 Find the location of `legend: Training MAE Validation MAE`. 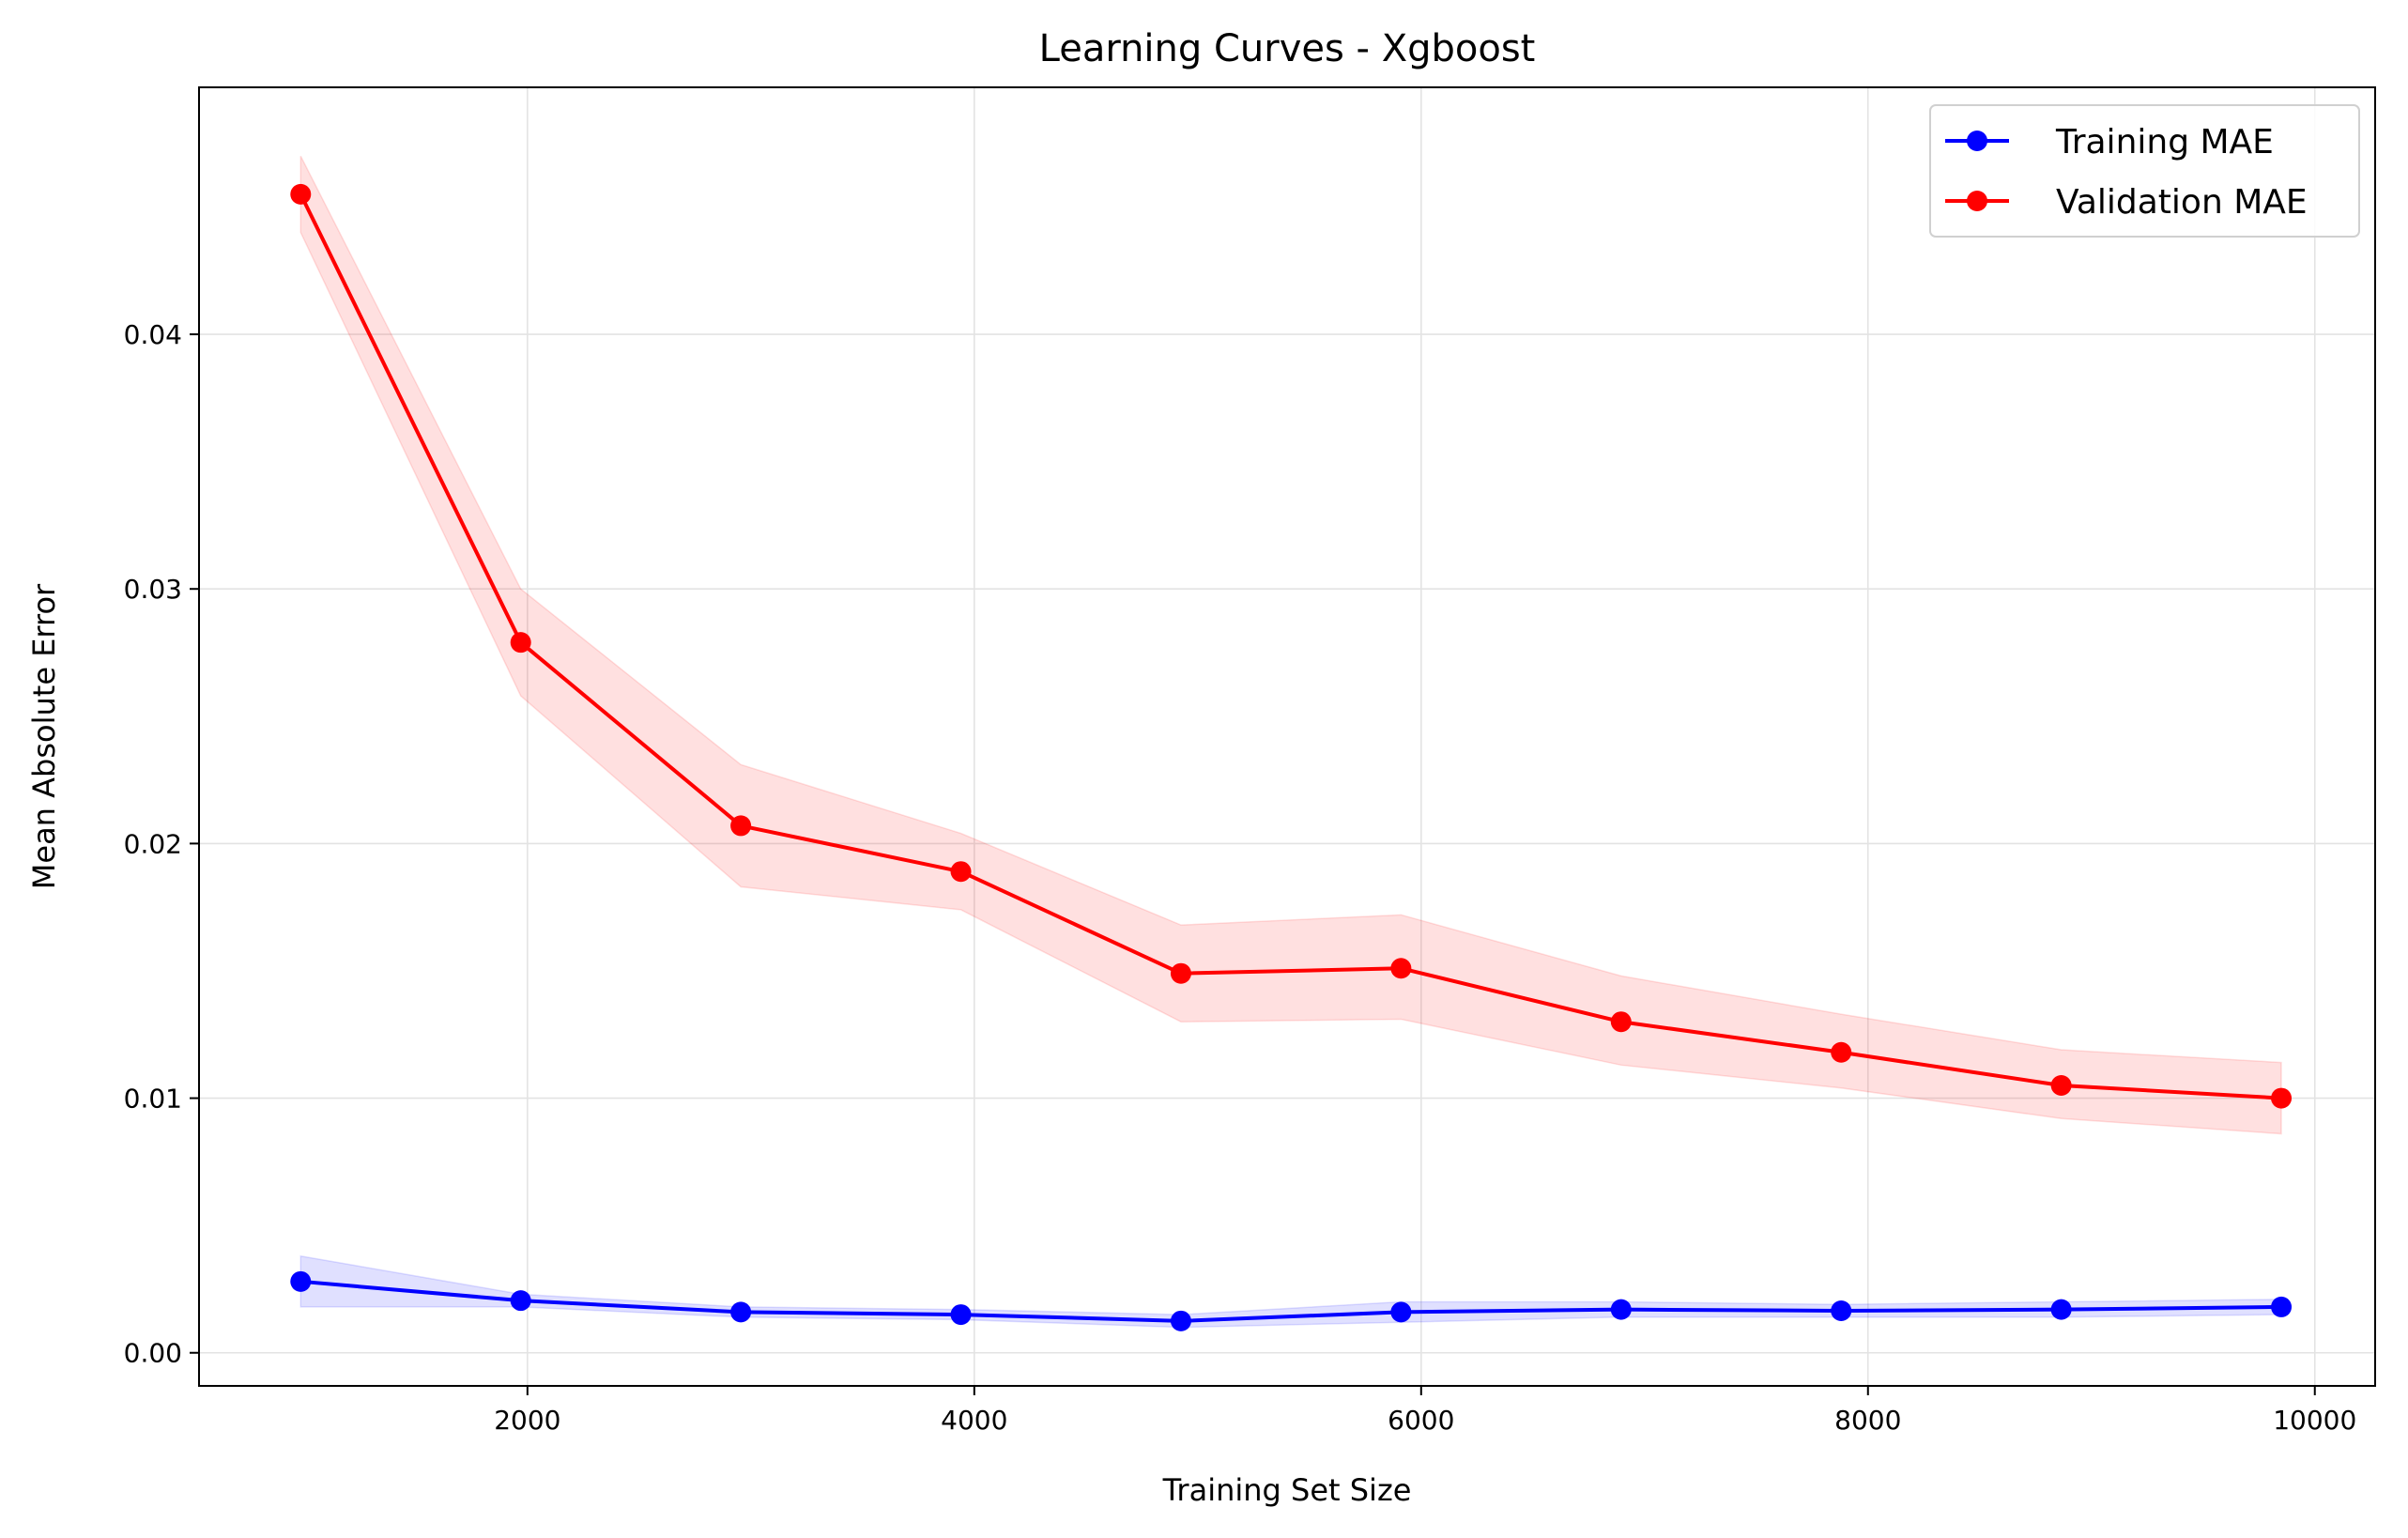

legend: Training MAE Validation MAE is located at coordinates (2144, 171).